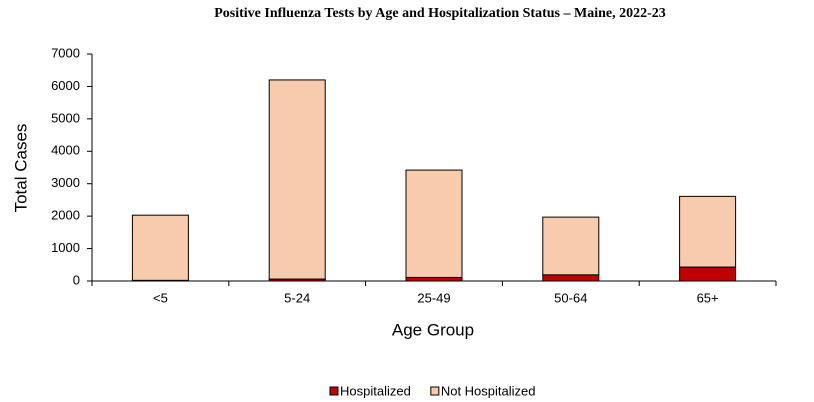  What do you see at coordinates (65, 150) in the screenshot?
I see `y-tick-label: 4000` at bounding box center [65, 150].